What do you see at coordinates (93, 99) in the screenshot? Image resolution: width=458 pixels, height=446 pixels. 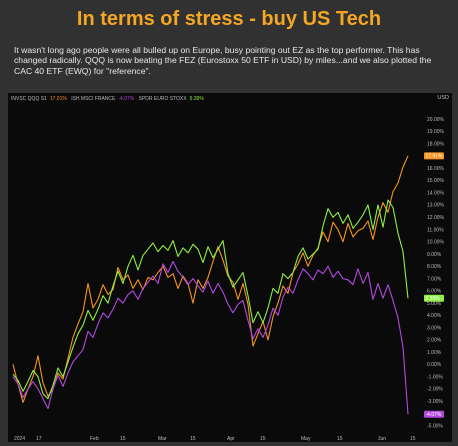 I see `legend-name-france: ISH MSCI FRANCE` at bounding box center [93, 99].